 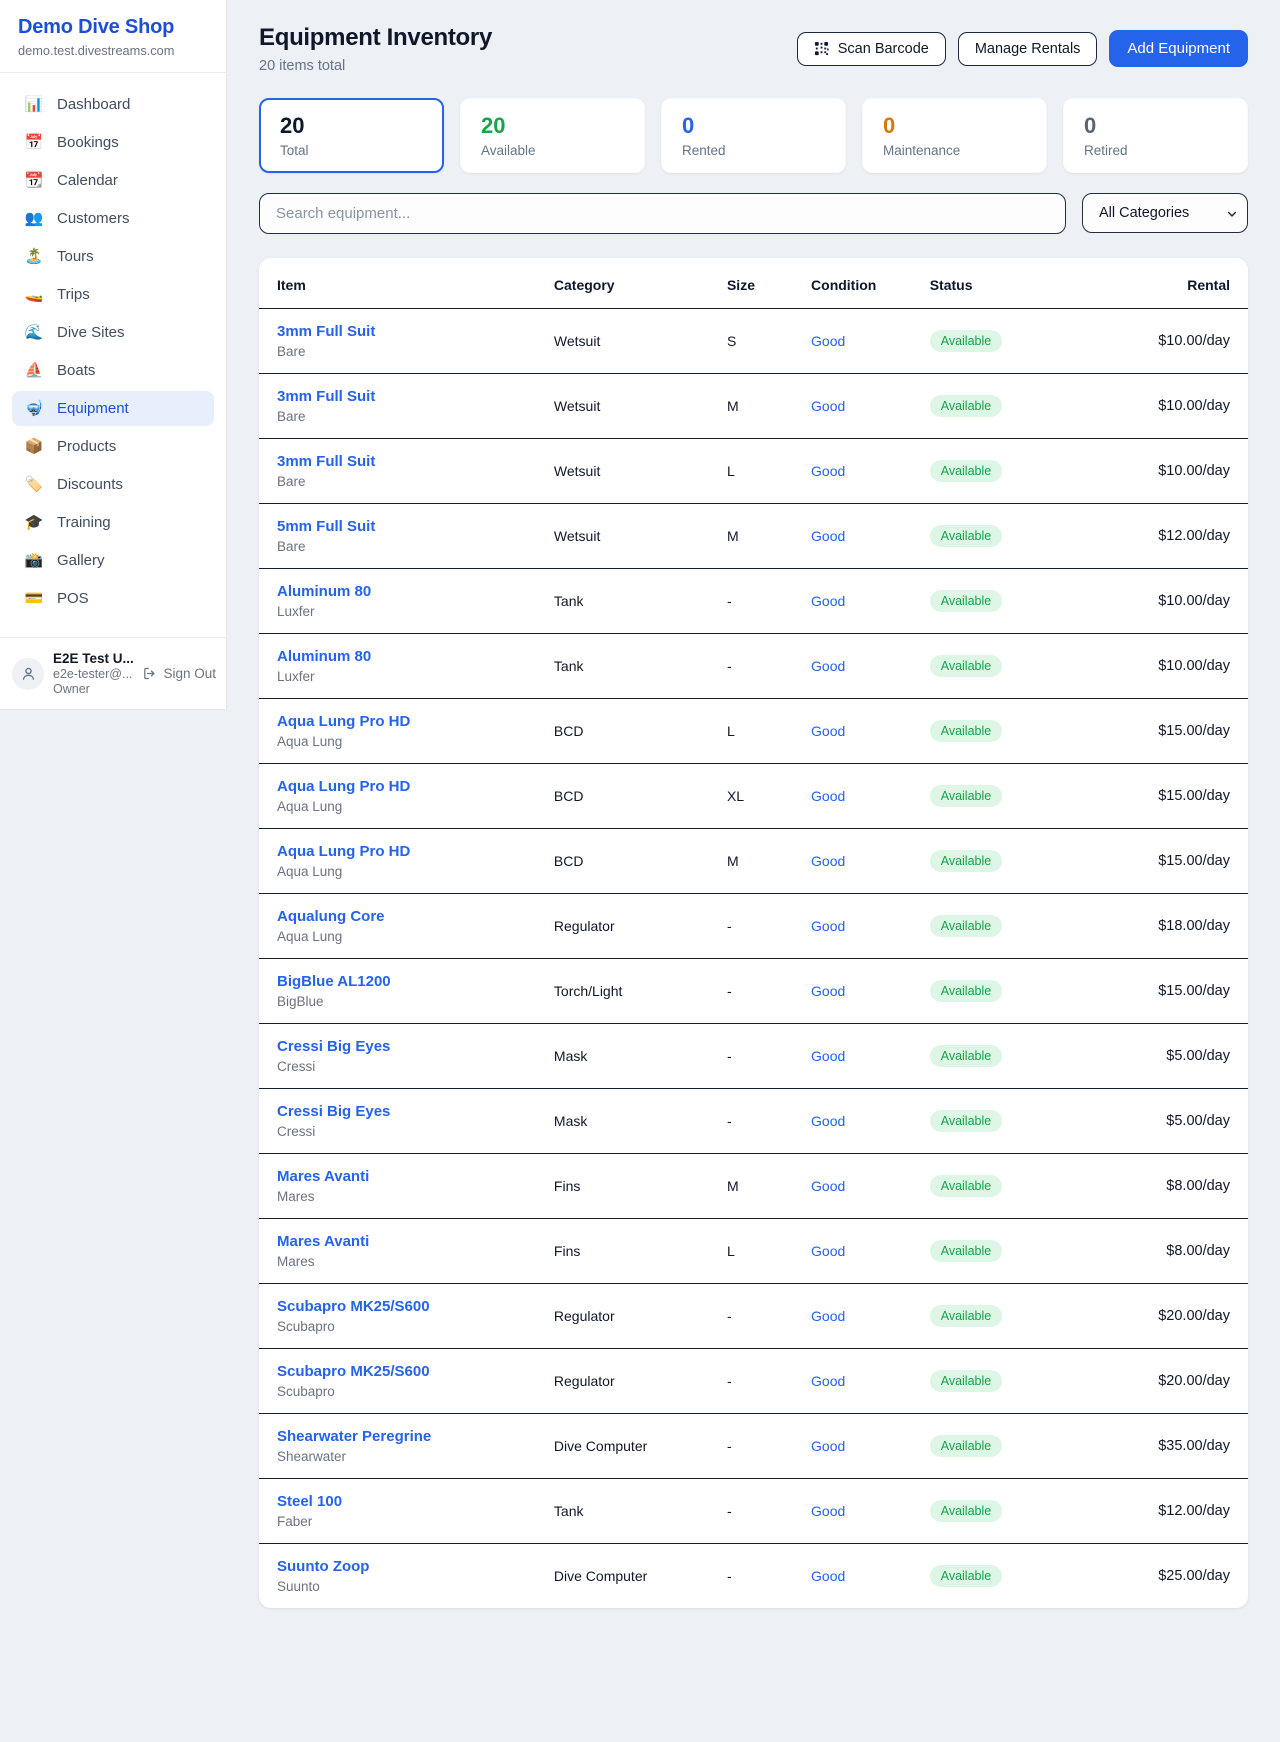 I want to click on stat-card-retired: 0 Retired, so click(x=1155, y=135).